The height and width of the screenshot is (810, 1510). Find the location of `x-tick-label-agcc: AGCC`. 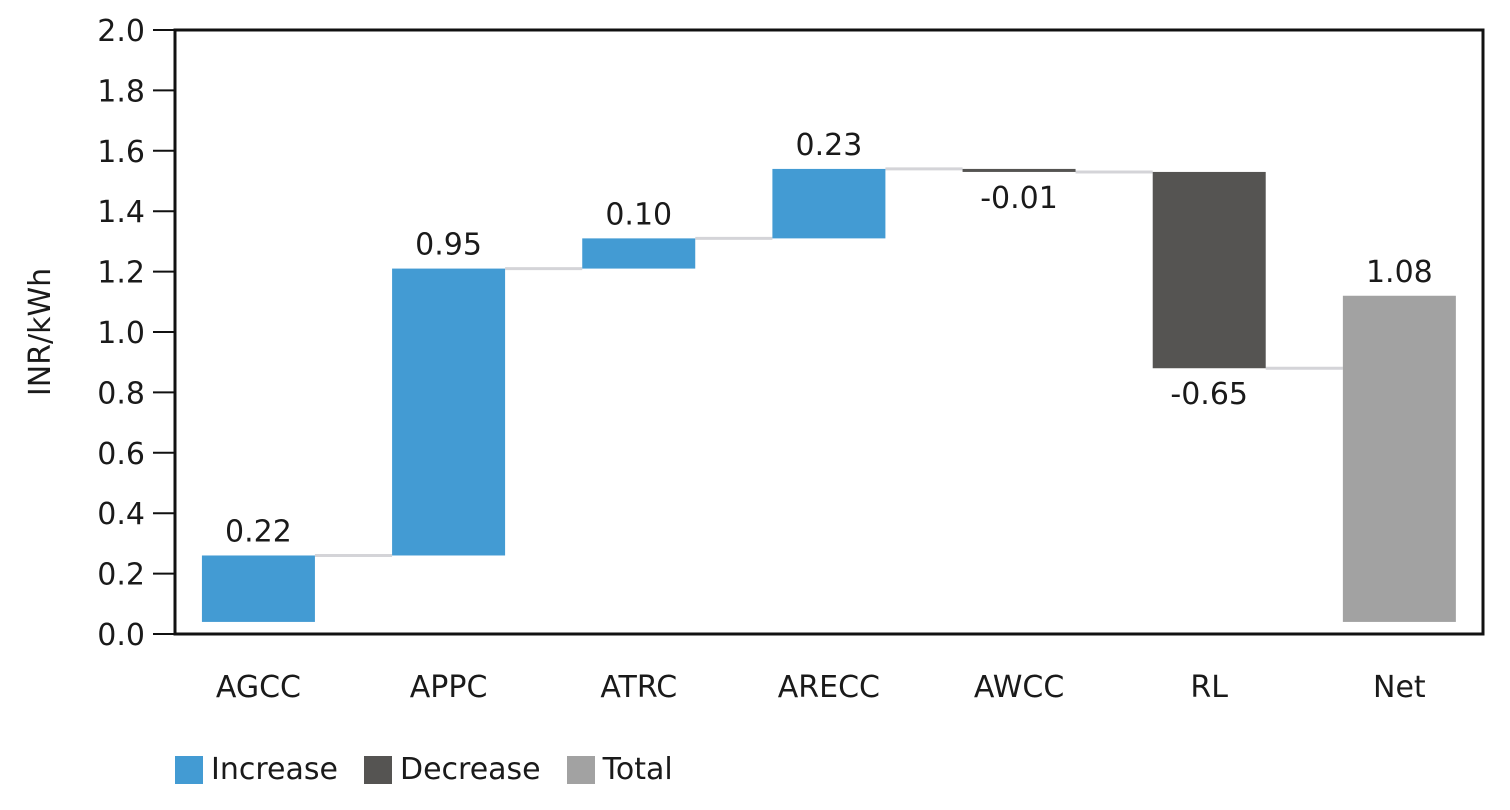

x-tick-label-agcc: AGCC is located at coordinates (258, 687).